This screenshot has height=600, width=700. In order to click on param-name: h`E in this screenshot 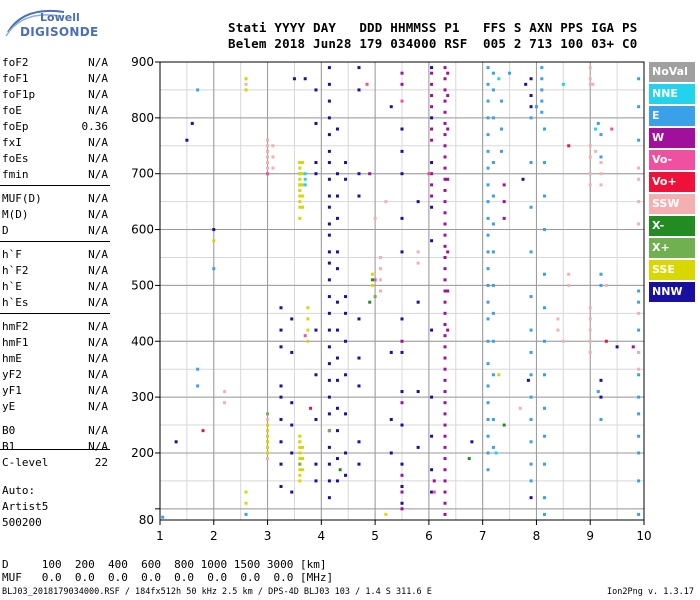, I will do `click(12, 286)`.